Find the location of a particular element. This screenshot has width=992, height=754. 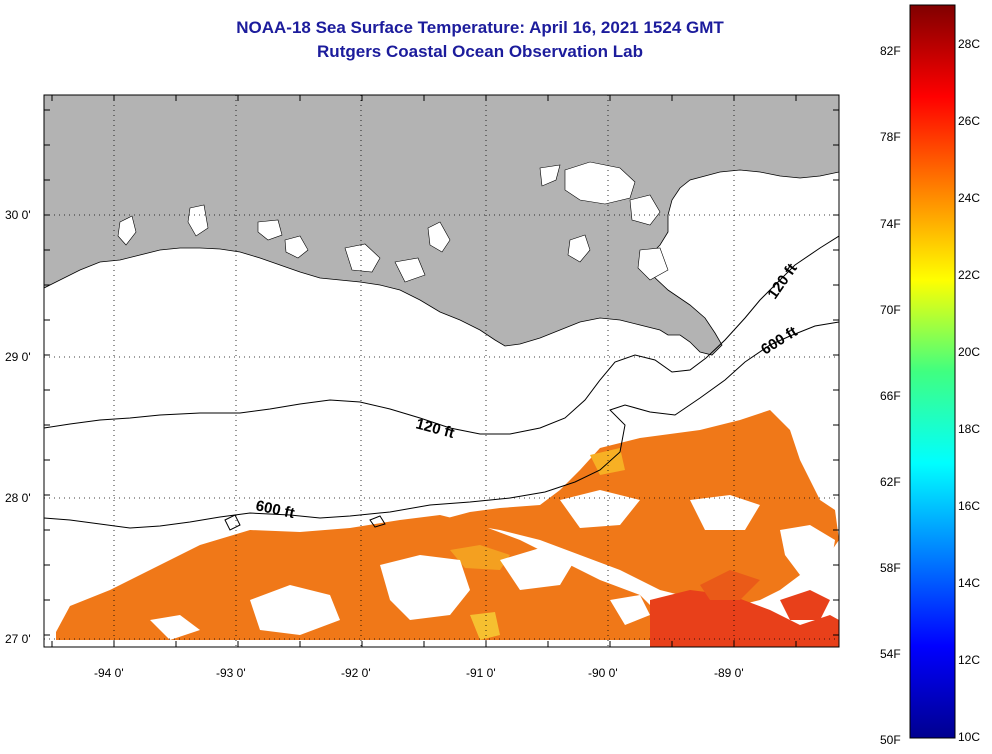

lat-label-28: 28 0' is located at coordinates (18, 498).